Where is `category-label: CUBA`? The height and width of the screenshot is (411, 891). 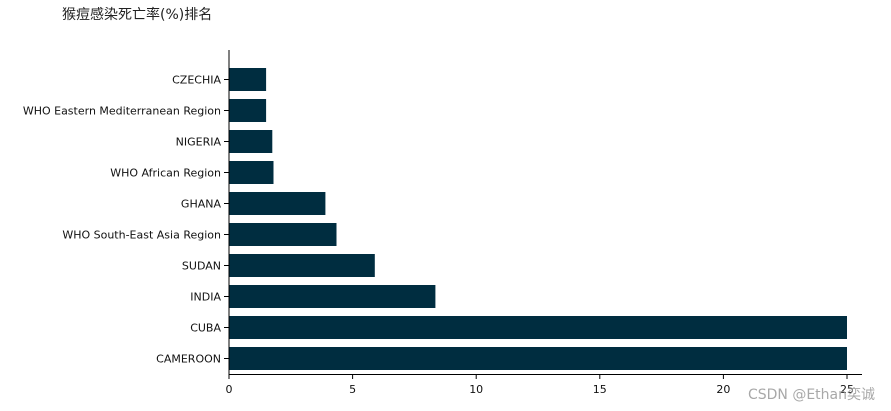 category-label: CUBA is located at coordinates (205, 328).